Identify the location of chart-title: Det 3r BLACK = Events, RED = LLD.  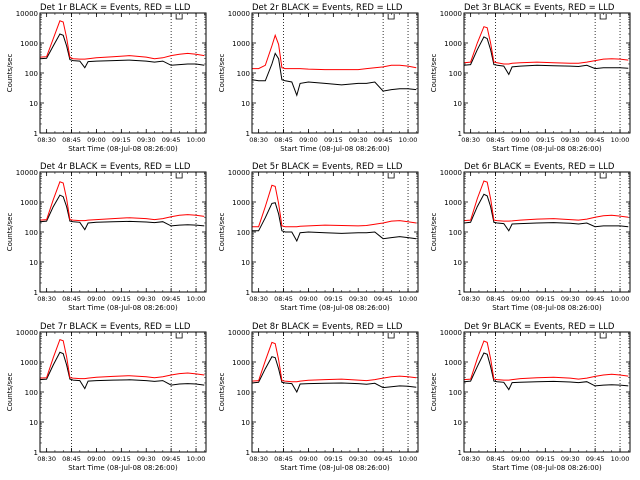
(539, 8).